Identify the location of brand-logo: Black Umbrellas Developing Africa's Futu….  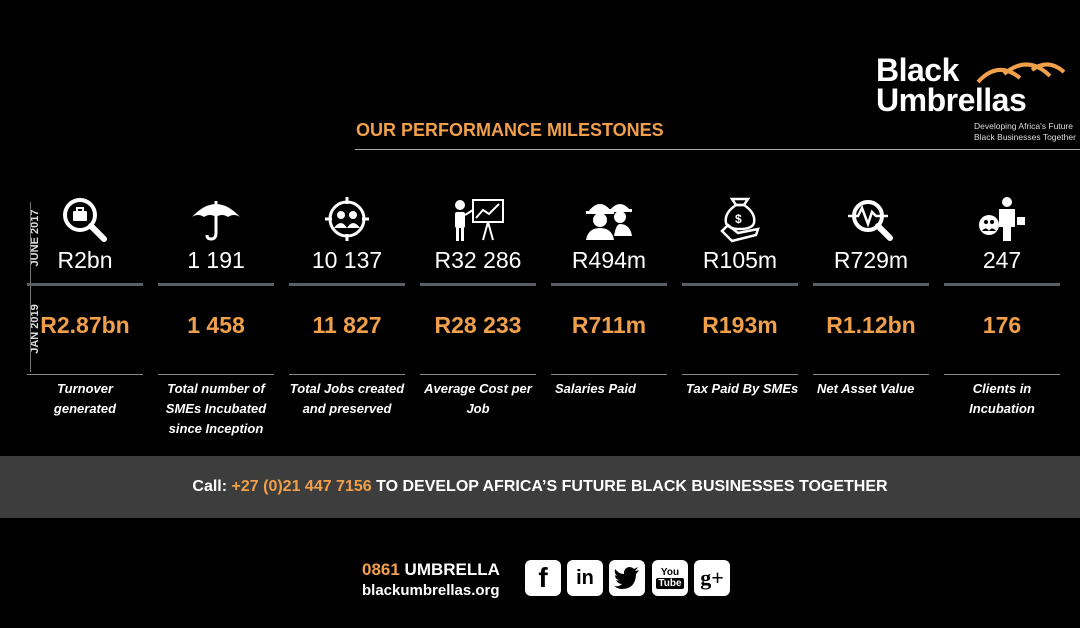
(974, 99).